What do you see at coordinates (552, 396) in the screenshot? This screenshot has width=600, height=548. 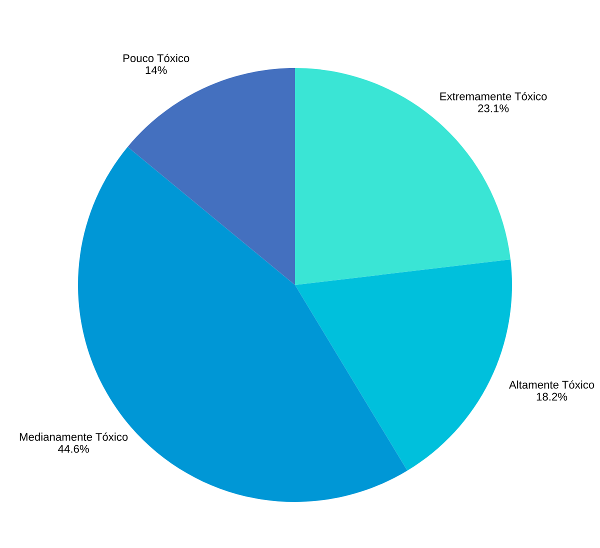 I see `data-label: 18.2%` at bounding box center [552, 396].